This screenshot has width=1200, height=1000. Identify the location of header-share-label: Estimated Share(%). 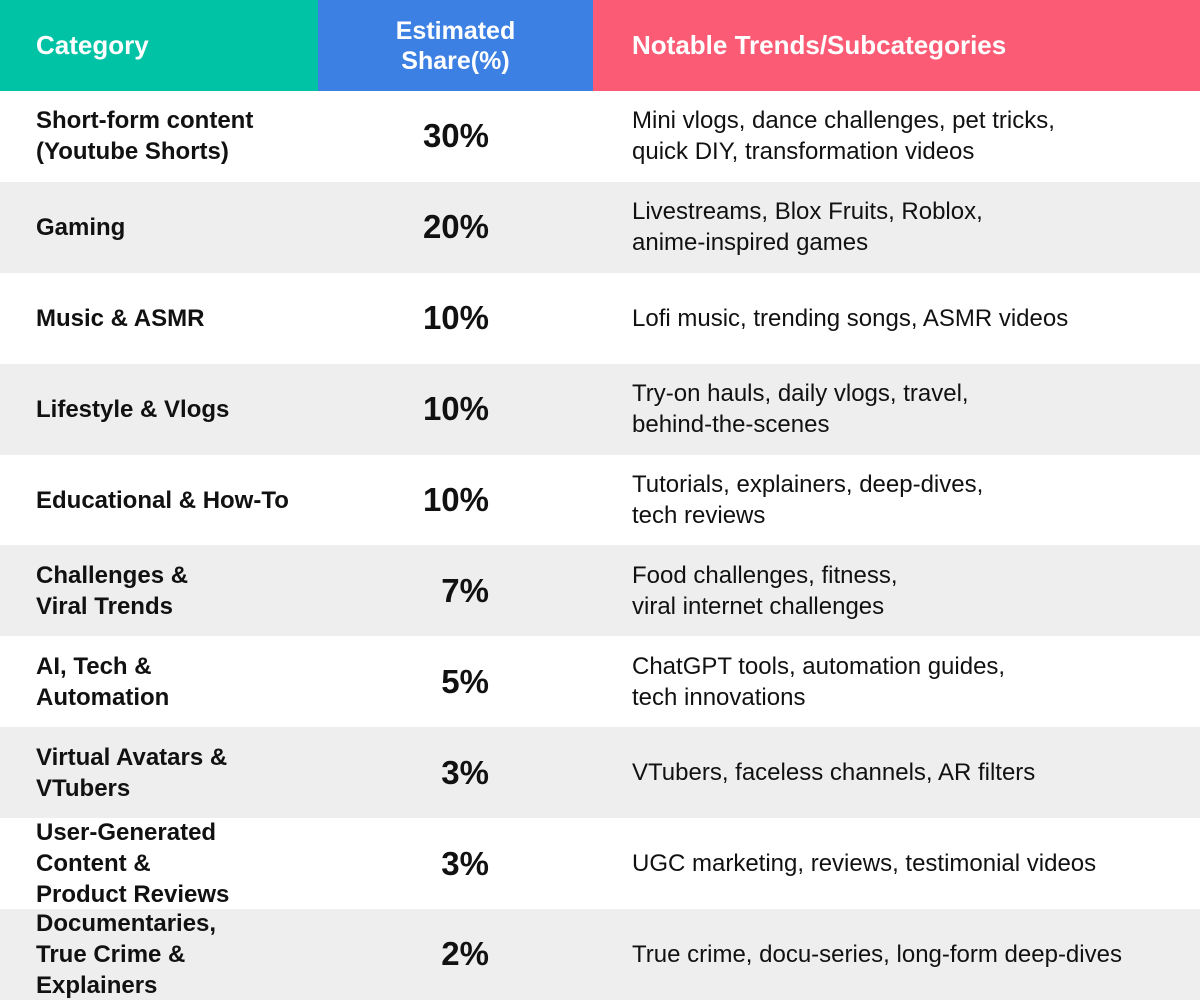
(455, 46).